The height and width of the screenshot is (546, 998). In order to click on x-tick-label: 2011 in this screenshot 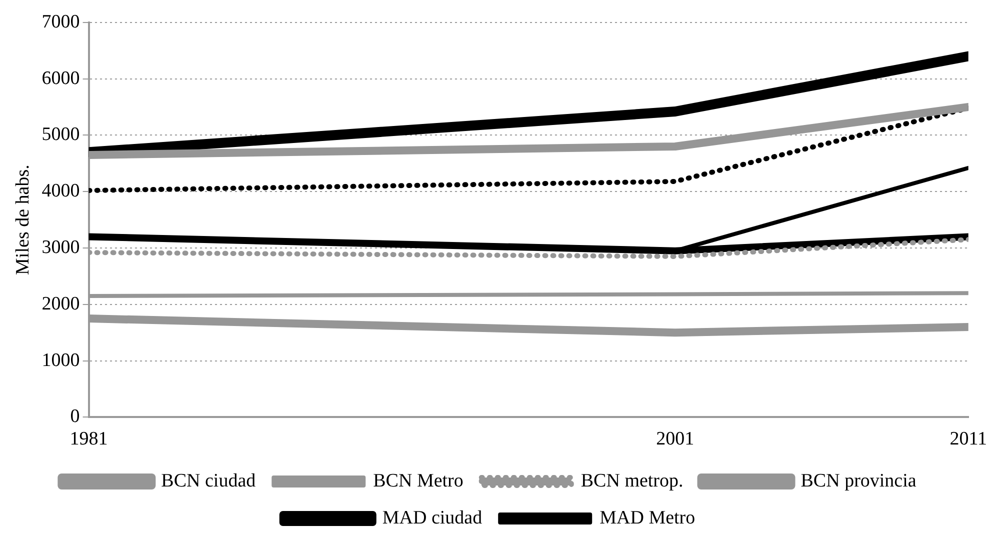, I will do `click(968, 439)`.